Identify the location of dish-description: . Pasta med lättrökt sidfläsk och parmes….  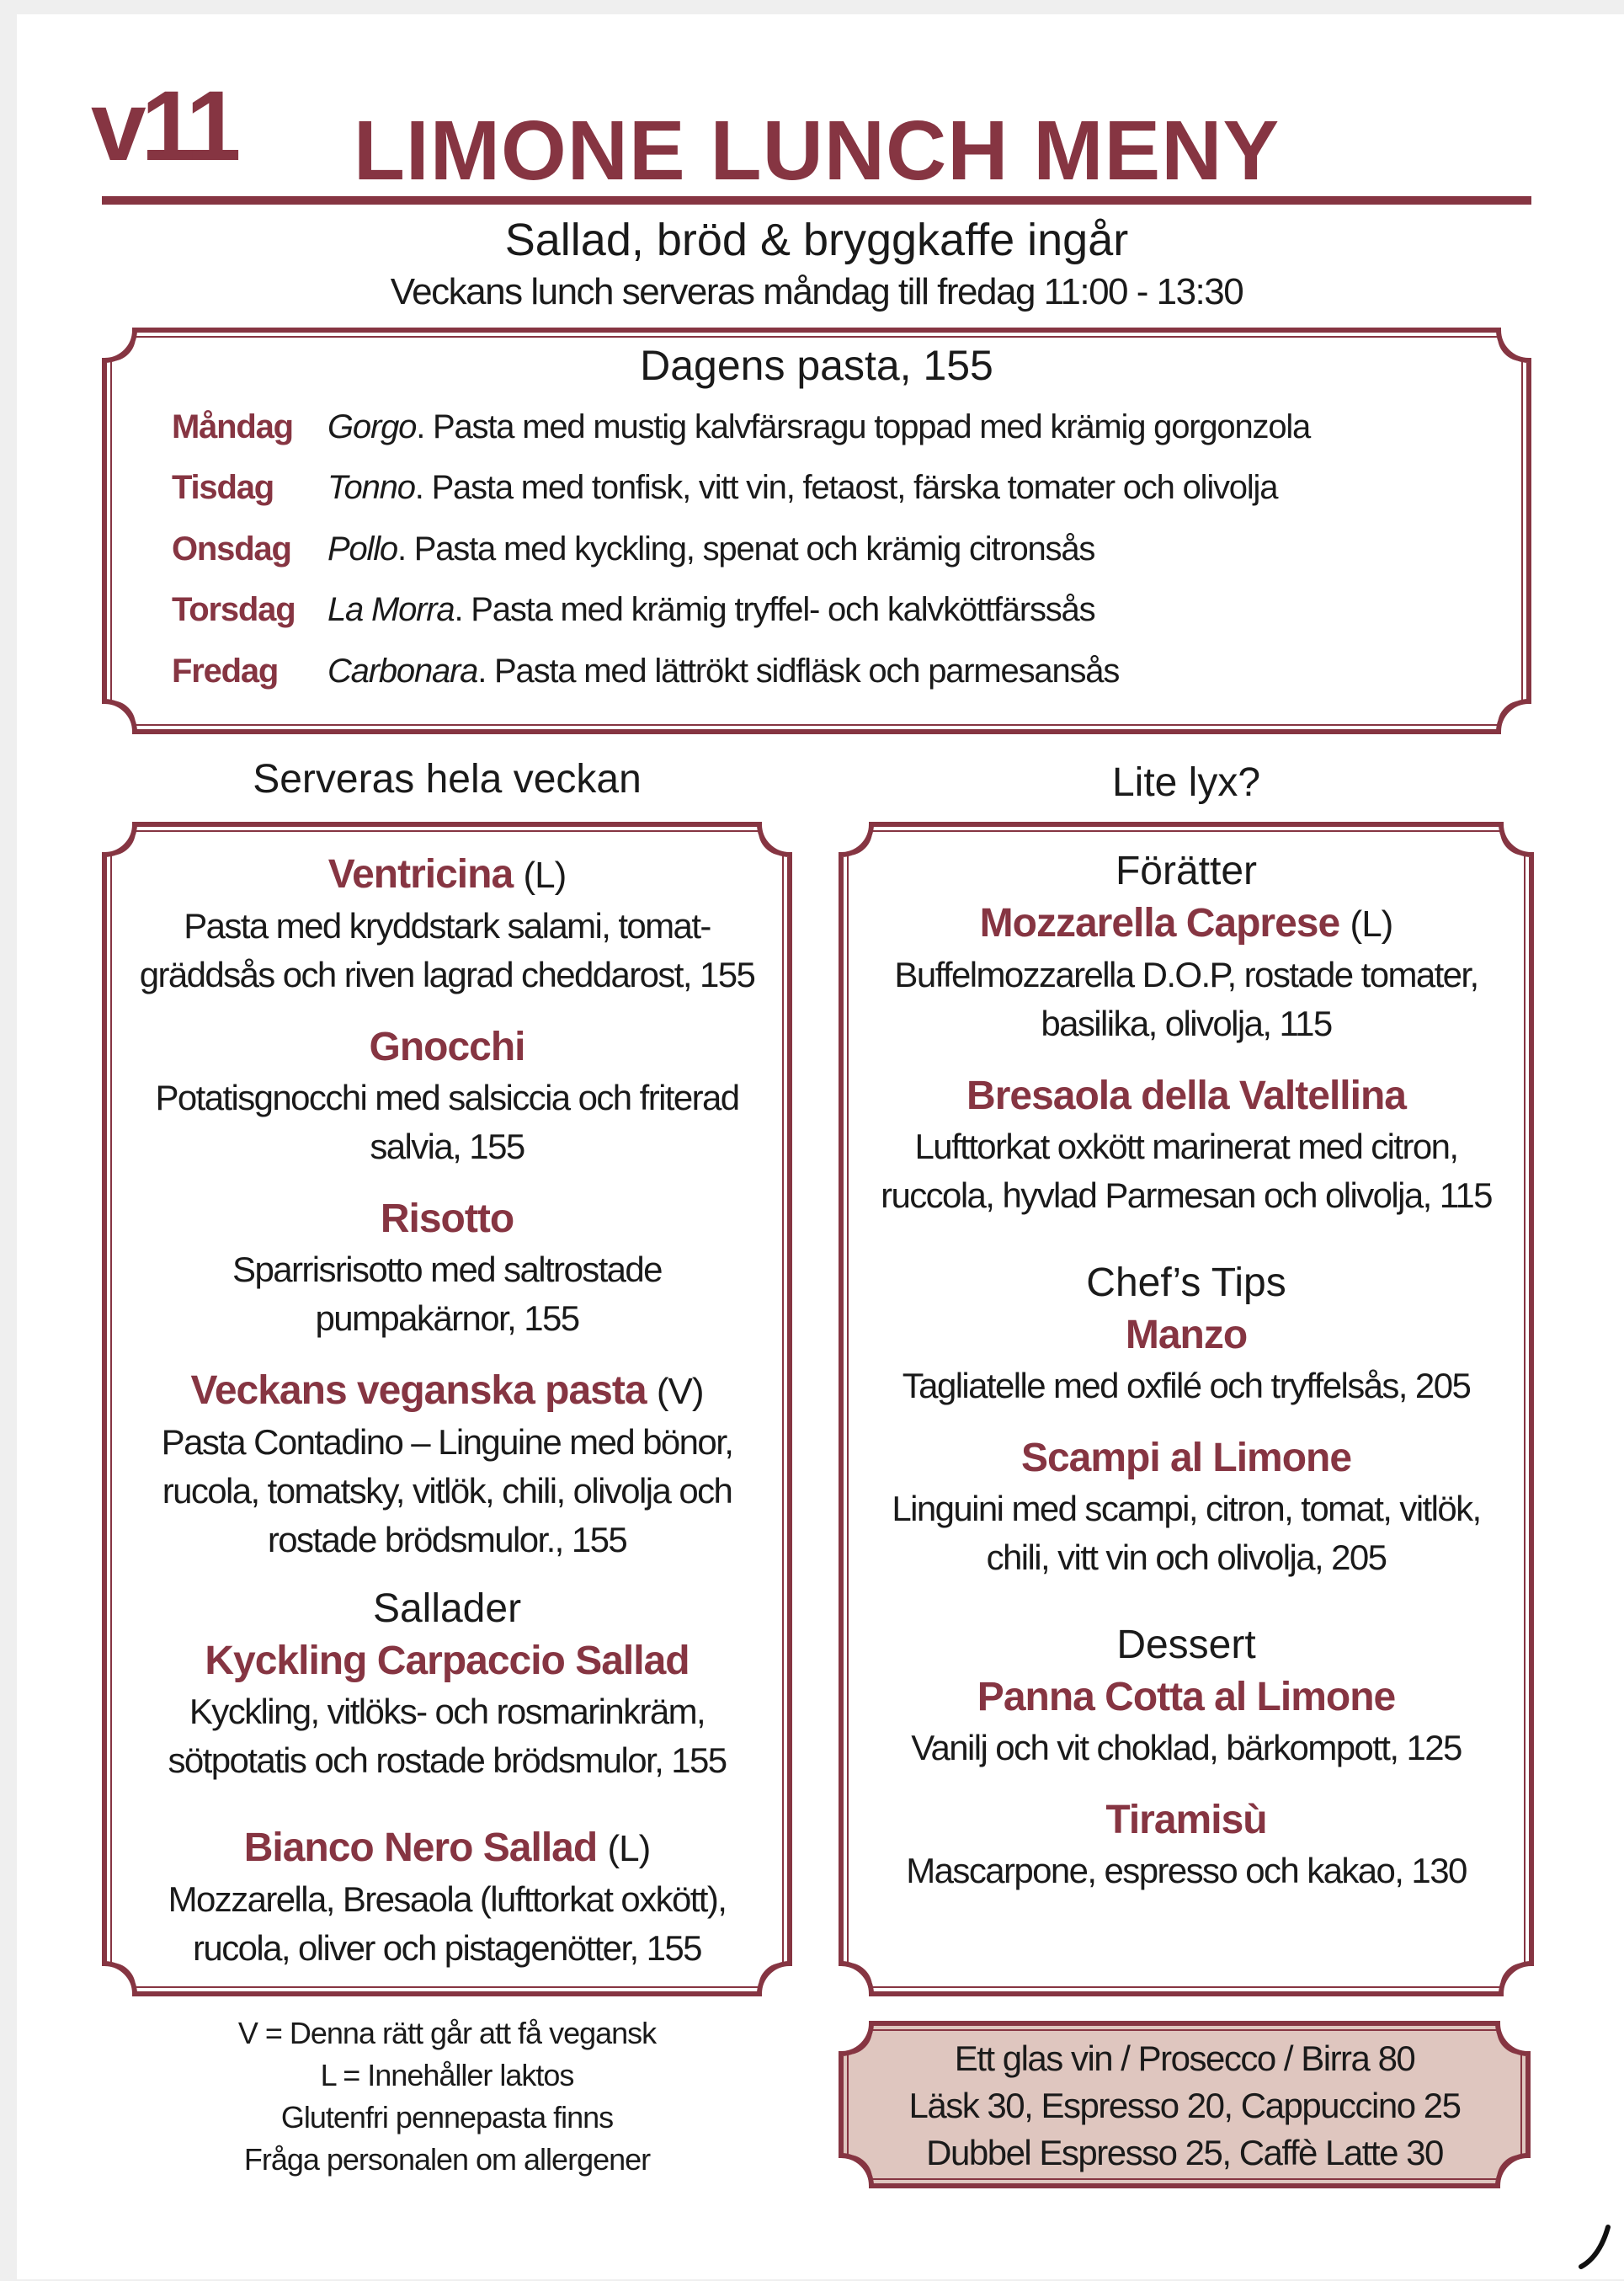
(798, 671).